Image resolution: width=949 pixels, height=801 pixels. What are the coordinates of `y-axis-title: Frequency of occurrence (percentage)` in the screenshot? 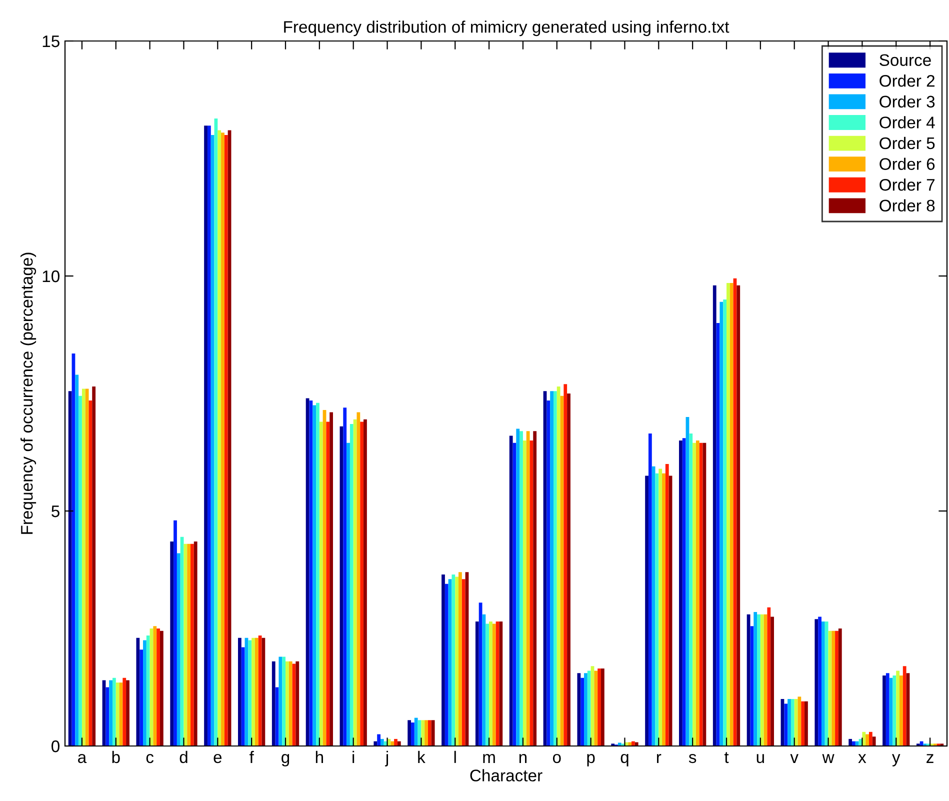 It's located at (28, 393).